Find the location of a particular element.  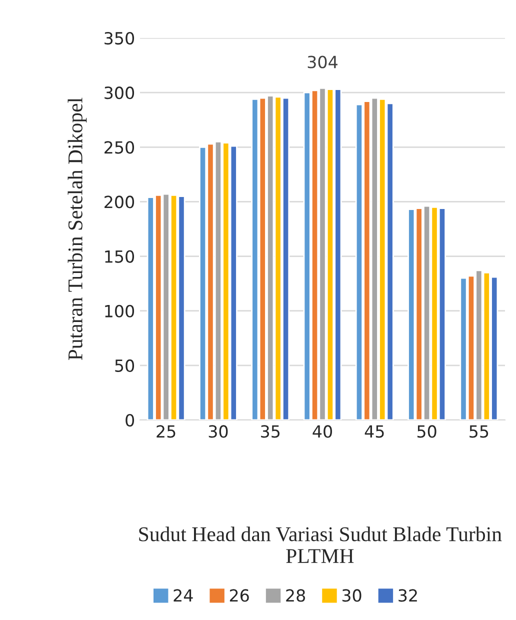

x-tick-label: 25 is located at coordinates (166, 431).